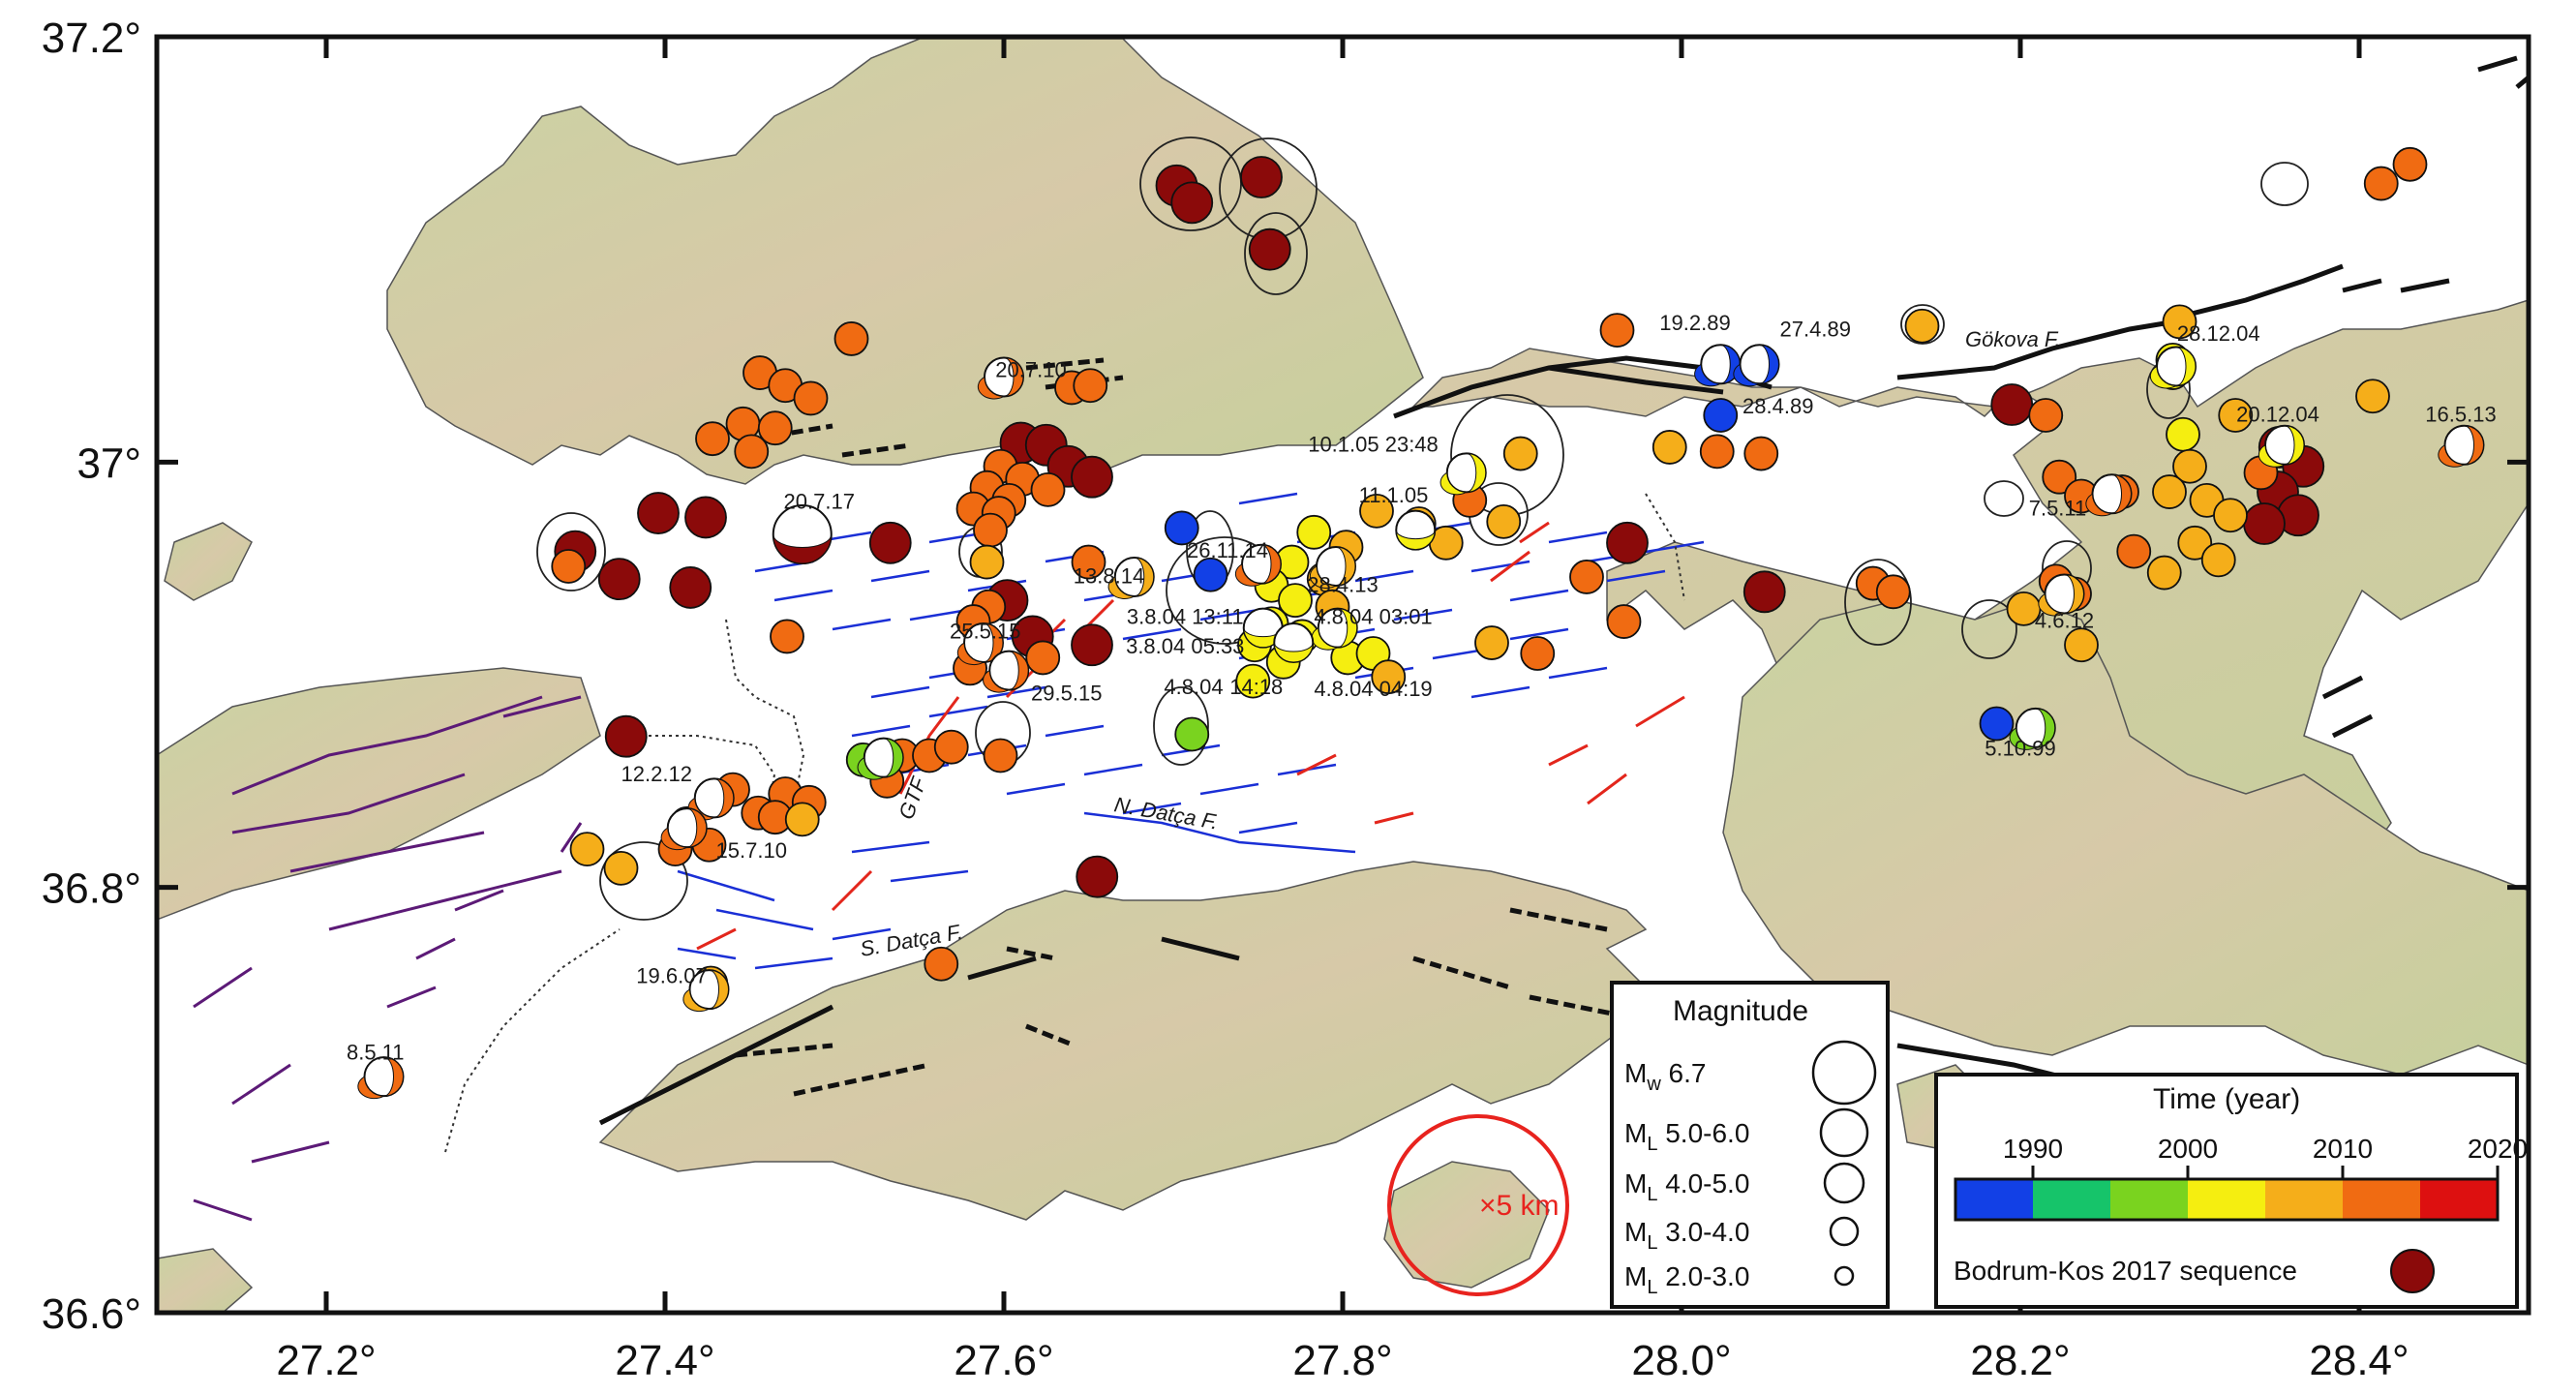 The image size is (2576, 1395). Describe the element at coordinates (1185, 646) in the screenshot. I see `event-date-label: 3.8.04 05:33` at that location.